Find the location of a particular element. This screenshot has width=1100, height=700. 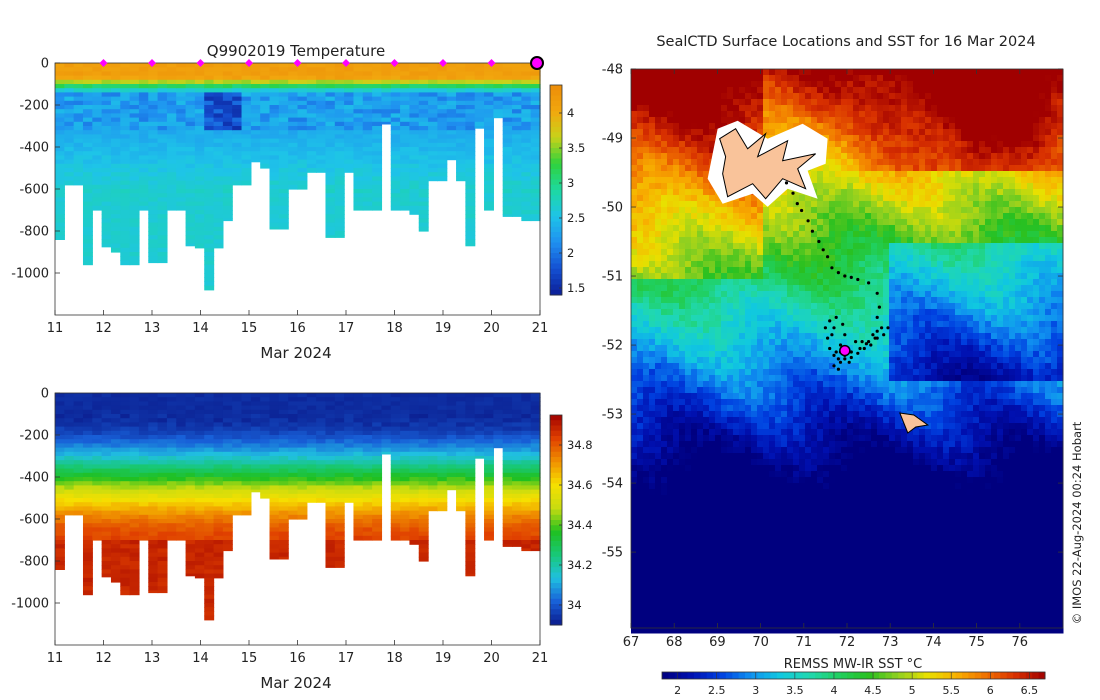

x-tick-label: 74 is located at coordinates (933, 642).